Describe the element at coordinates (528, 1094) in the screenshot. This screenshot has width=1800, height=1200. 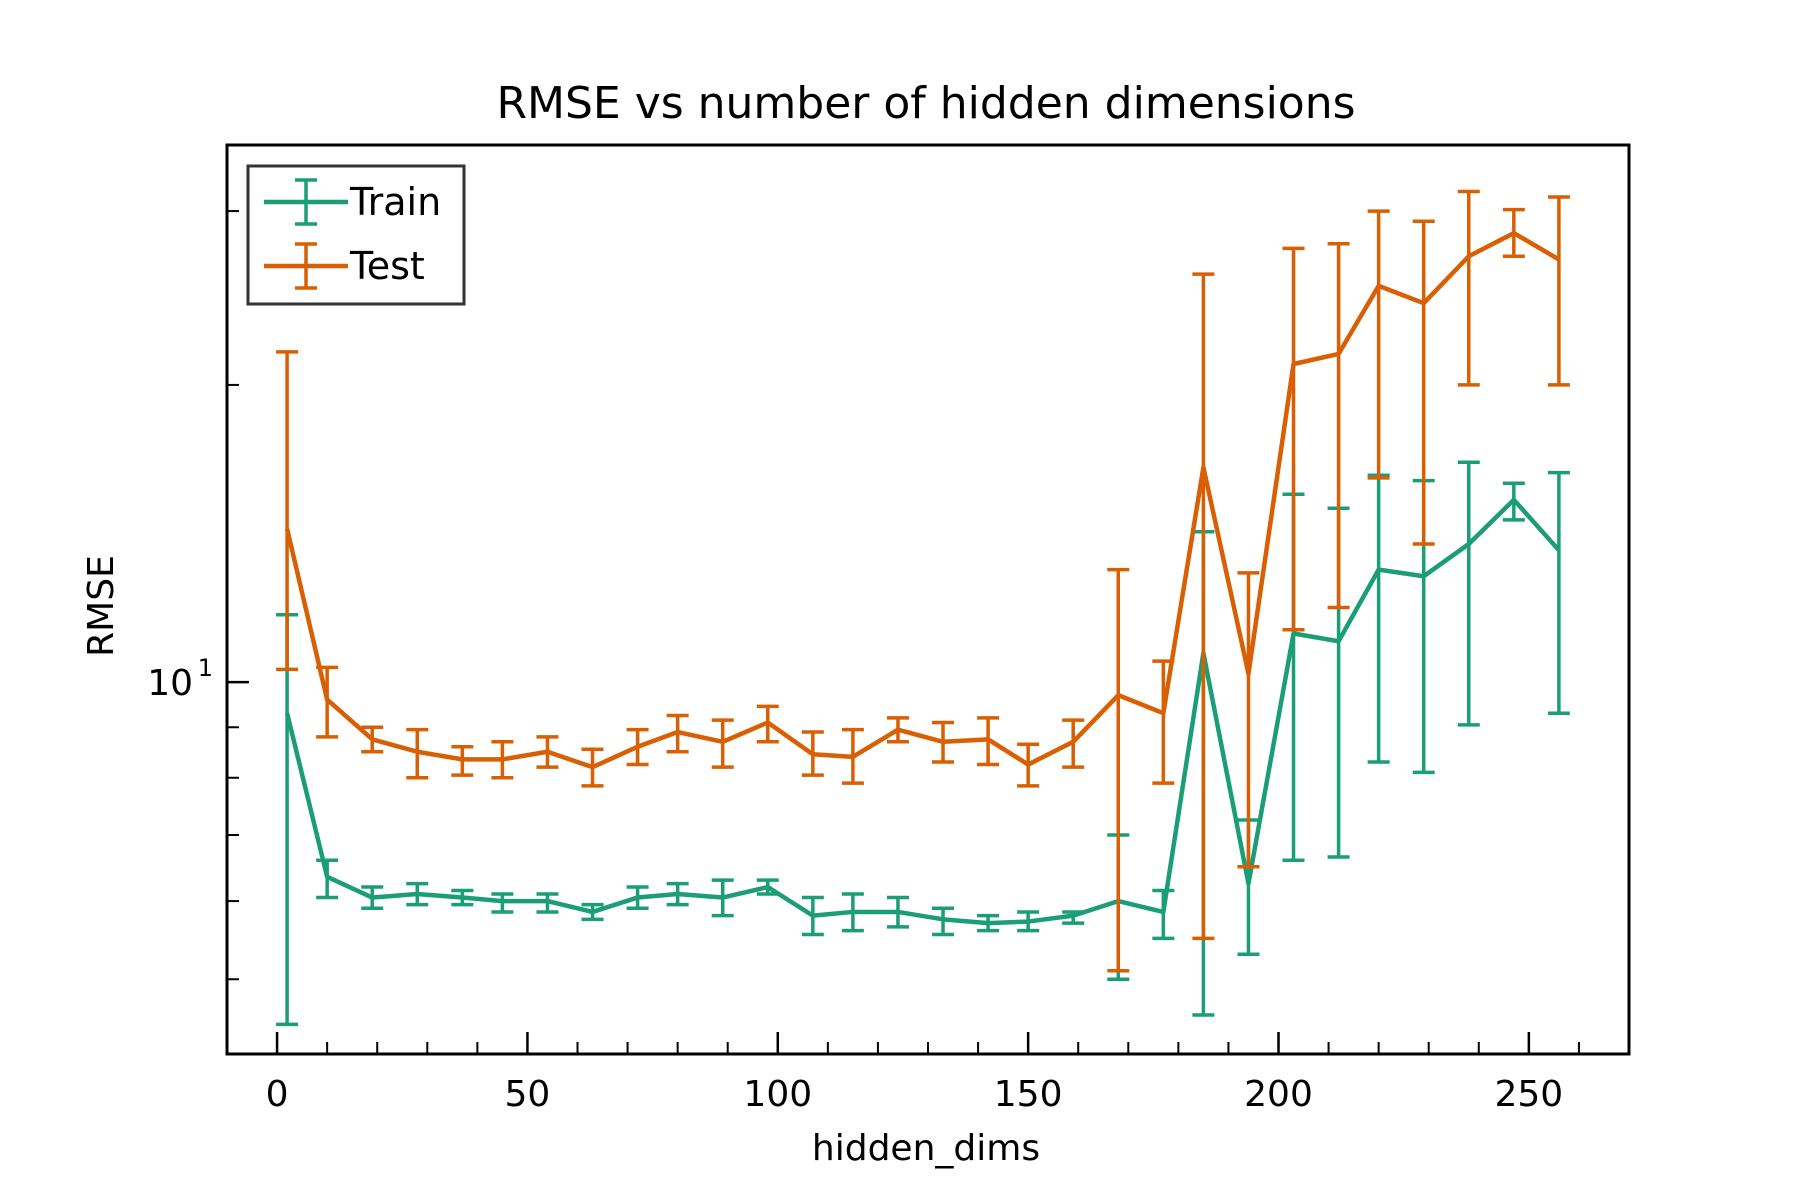
I see `x-tick-label-50: 50` at that location.